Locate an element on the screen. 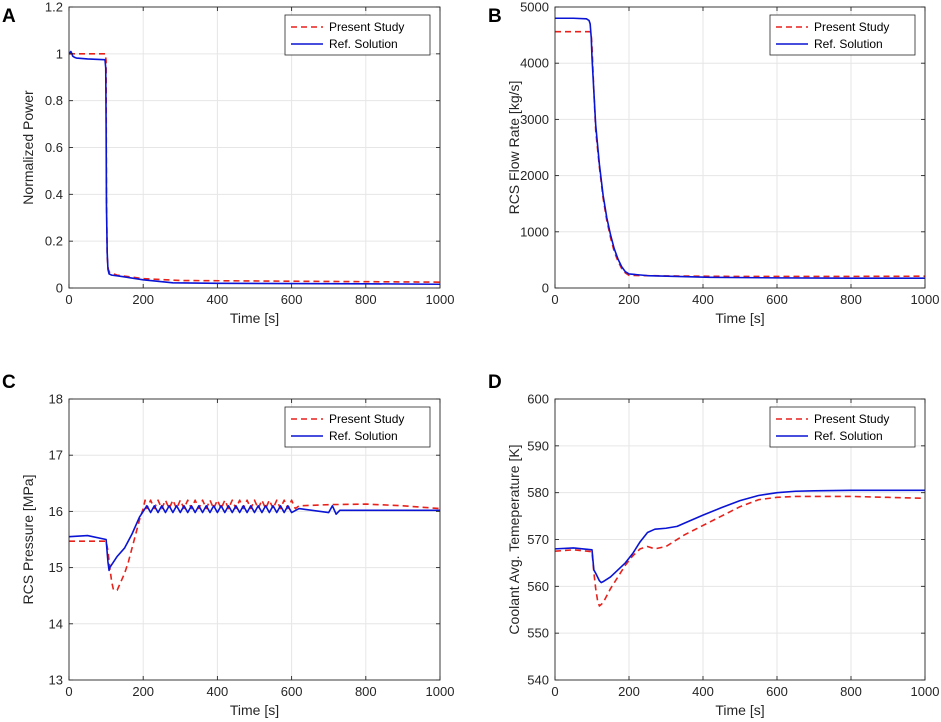 Image resolution: width=941 pixels, height=722 pixels. y-tick-label: 590 is located at coordinates (538, 445).